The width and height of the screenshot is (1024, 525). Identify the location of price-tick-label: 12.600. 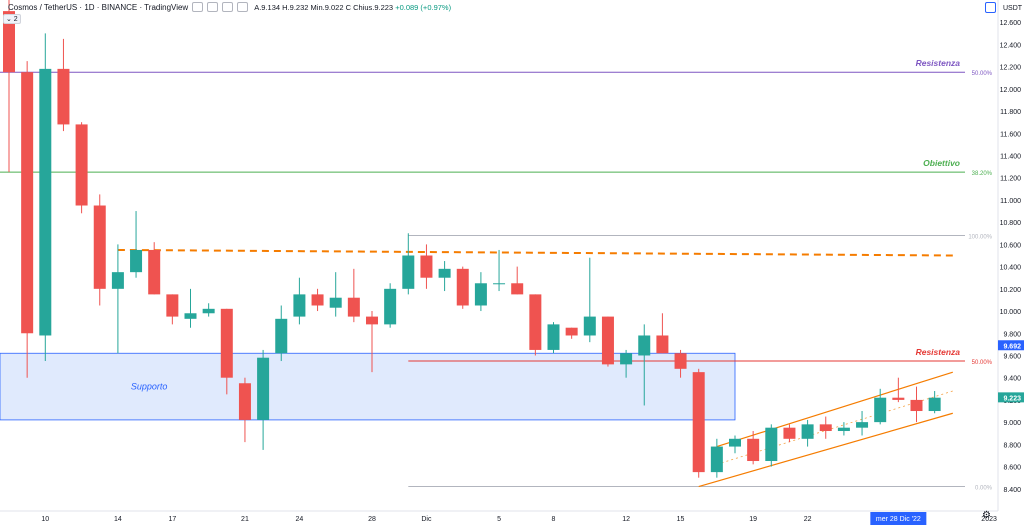
(1011, 23).